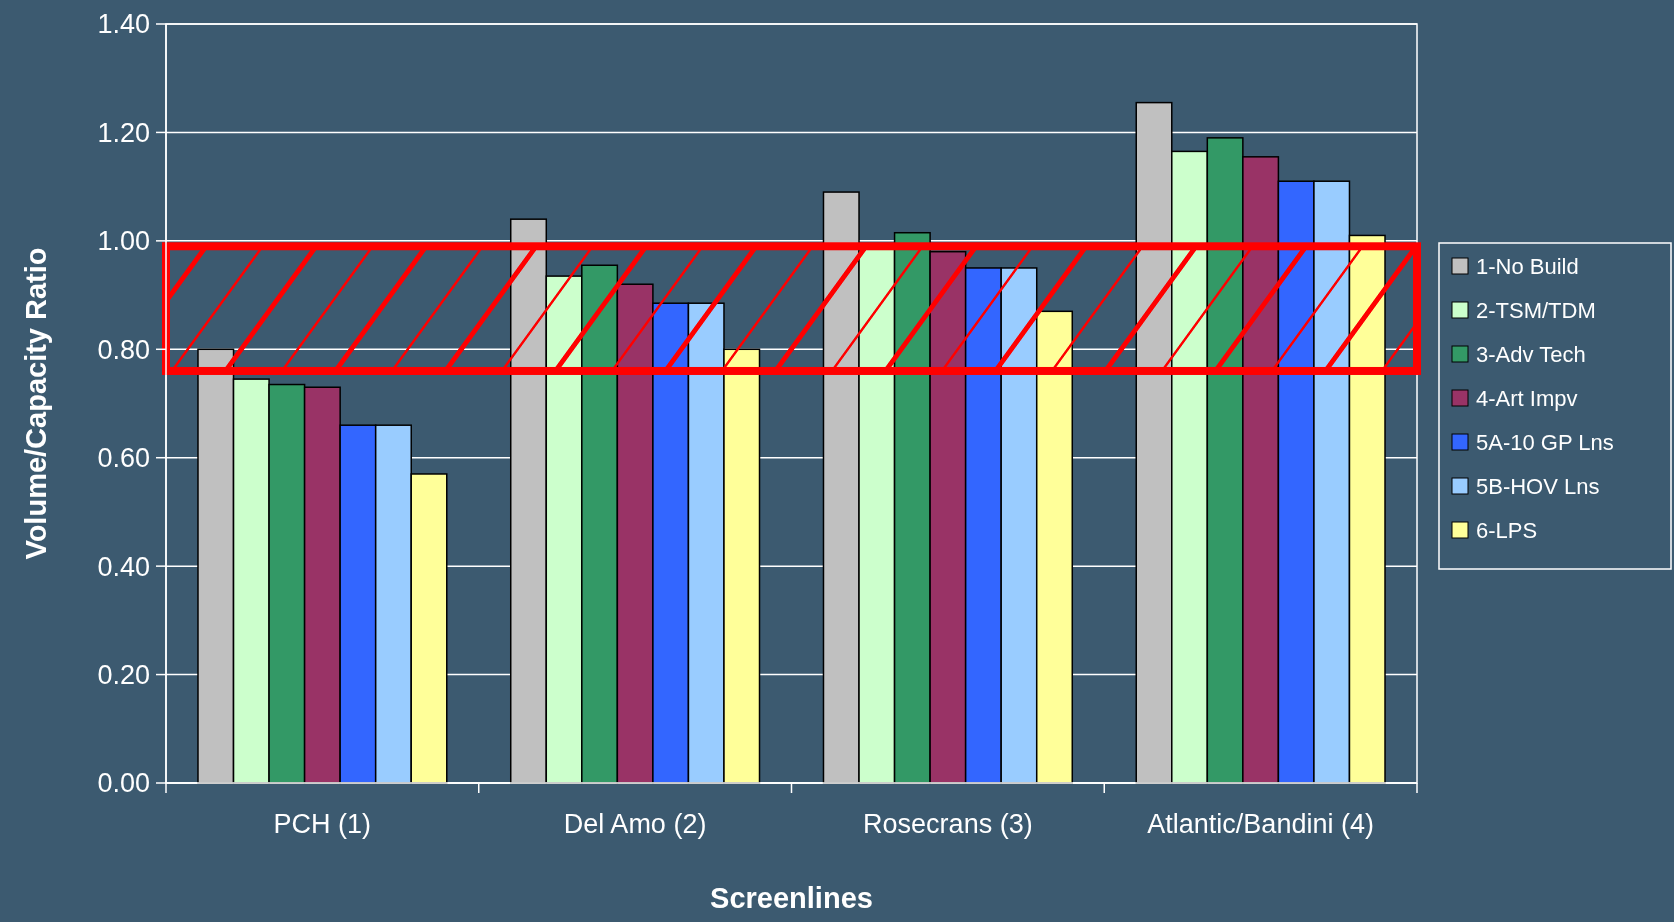  Describe the element at coordinates (948, 824) in the screenshot. I see `x-tick-label: Rosecrans (3)` at that location.